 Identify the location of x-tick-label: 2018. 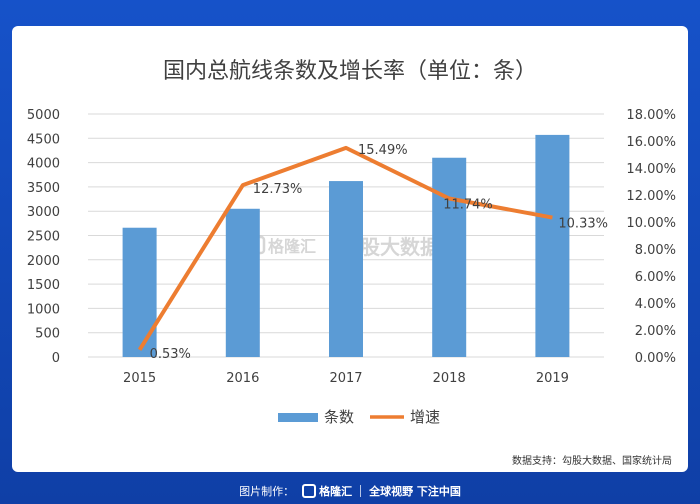
(449, 378).